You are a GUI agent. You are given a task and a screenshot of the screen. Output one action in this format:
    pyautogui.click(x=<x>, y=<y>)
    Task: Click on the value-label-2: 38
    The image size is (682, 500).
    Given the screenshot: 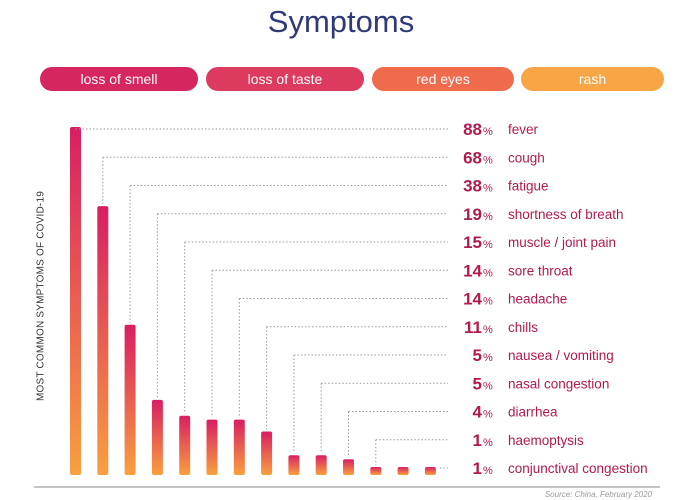 What is the action you would take?
    pyautogui.click(x=472, y=186)
    